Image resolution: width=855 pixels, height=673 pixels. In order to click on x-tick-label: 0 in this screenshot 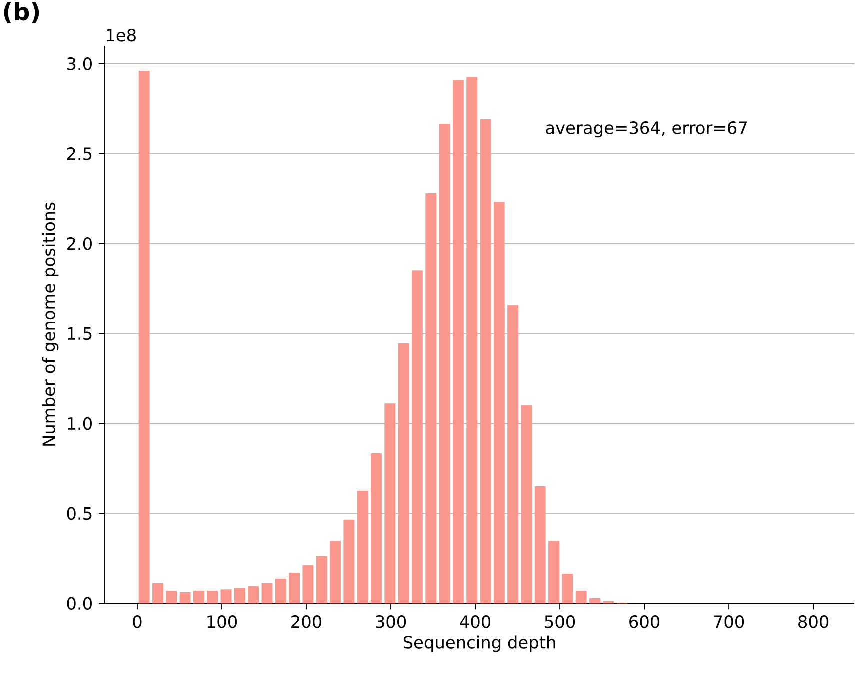, I will do `click(137, 622)`.